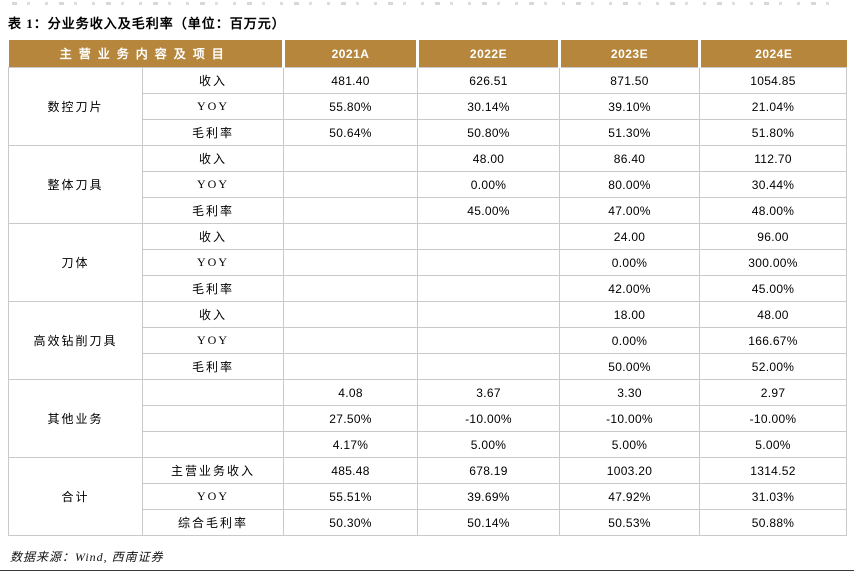 The height and width of the screenshot is (574, 854). What do you see at coordinates (75, 418) in the screenshot?
I see `group-name-cell: 其他业务` at bounding box center [75, 418].